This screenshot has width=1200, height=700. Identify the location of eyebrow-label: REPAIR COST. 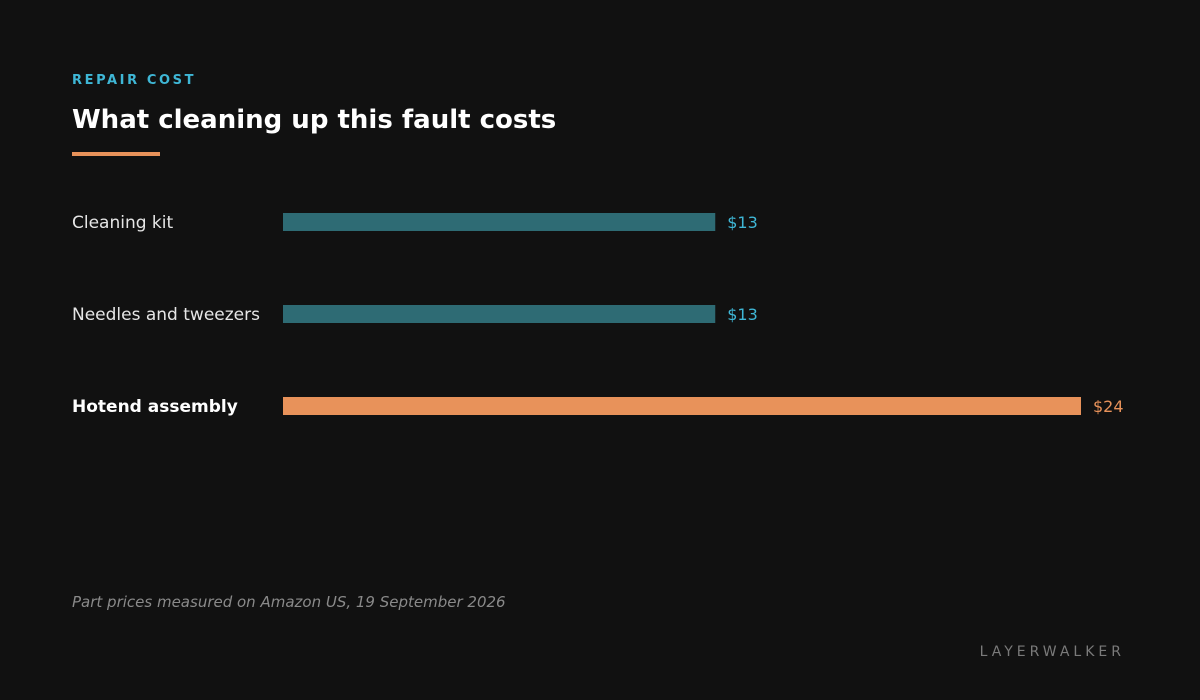
(134, 80).